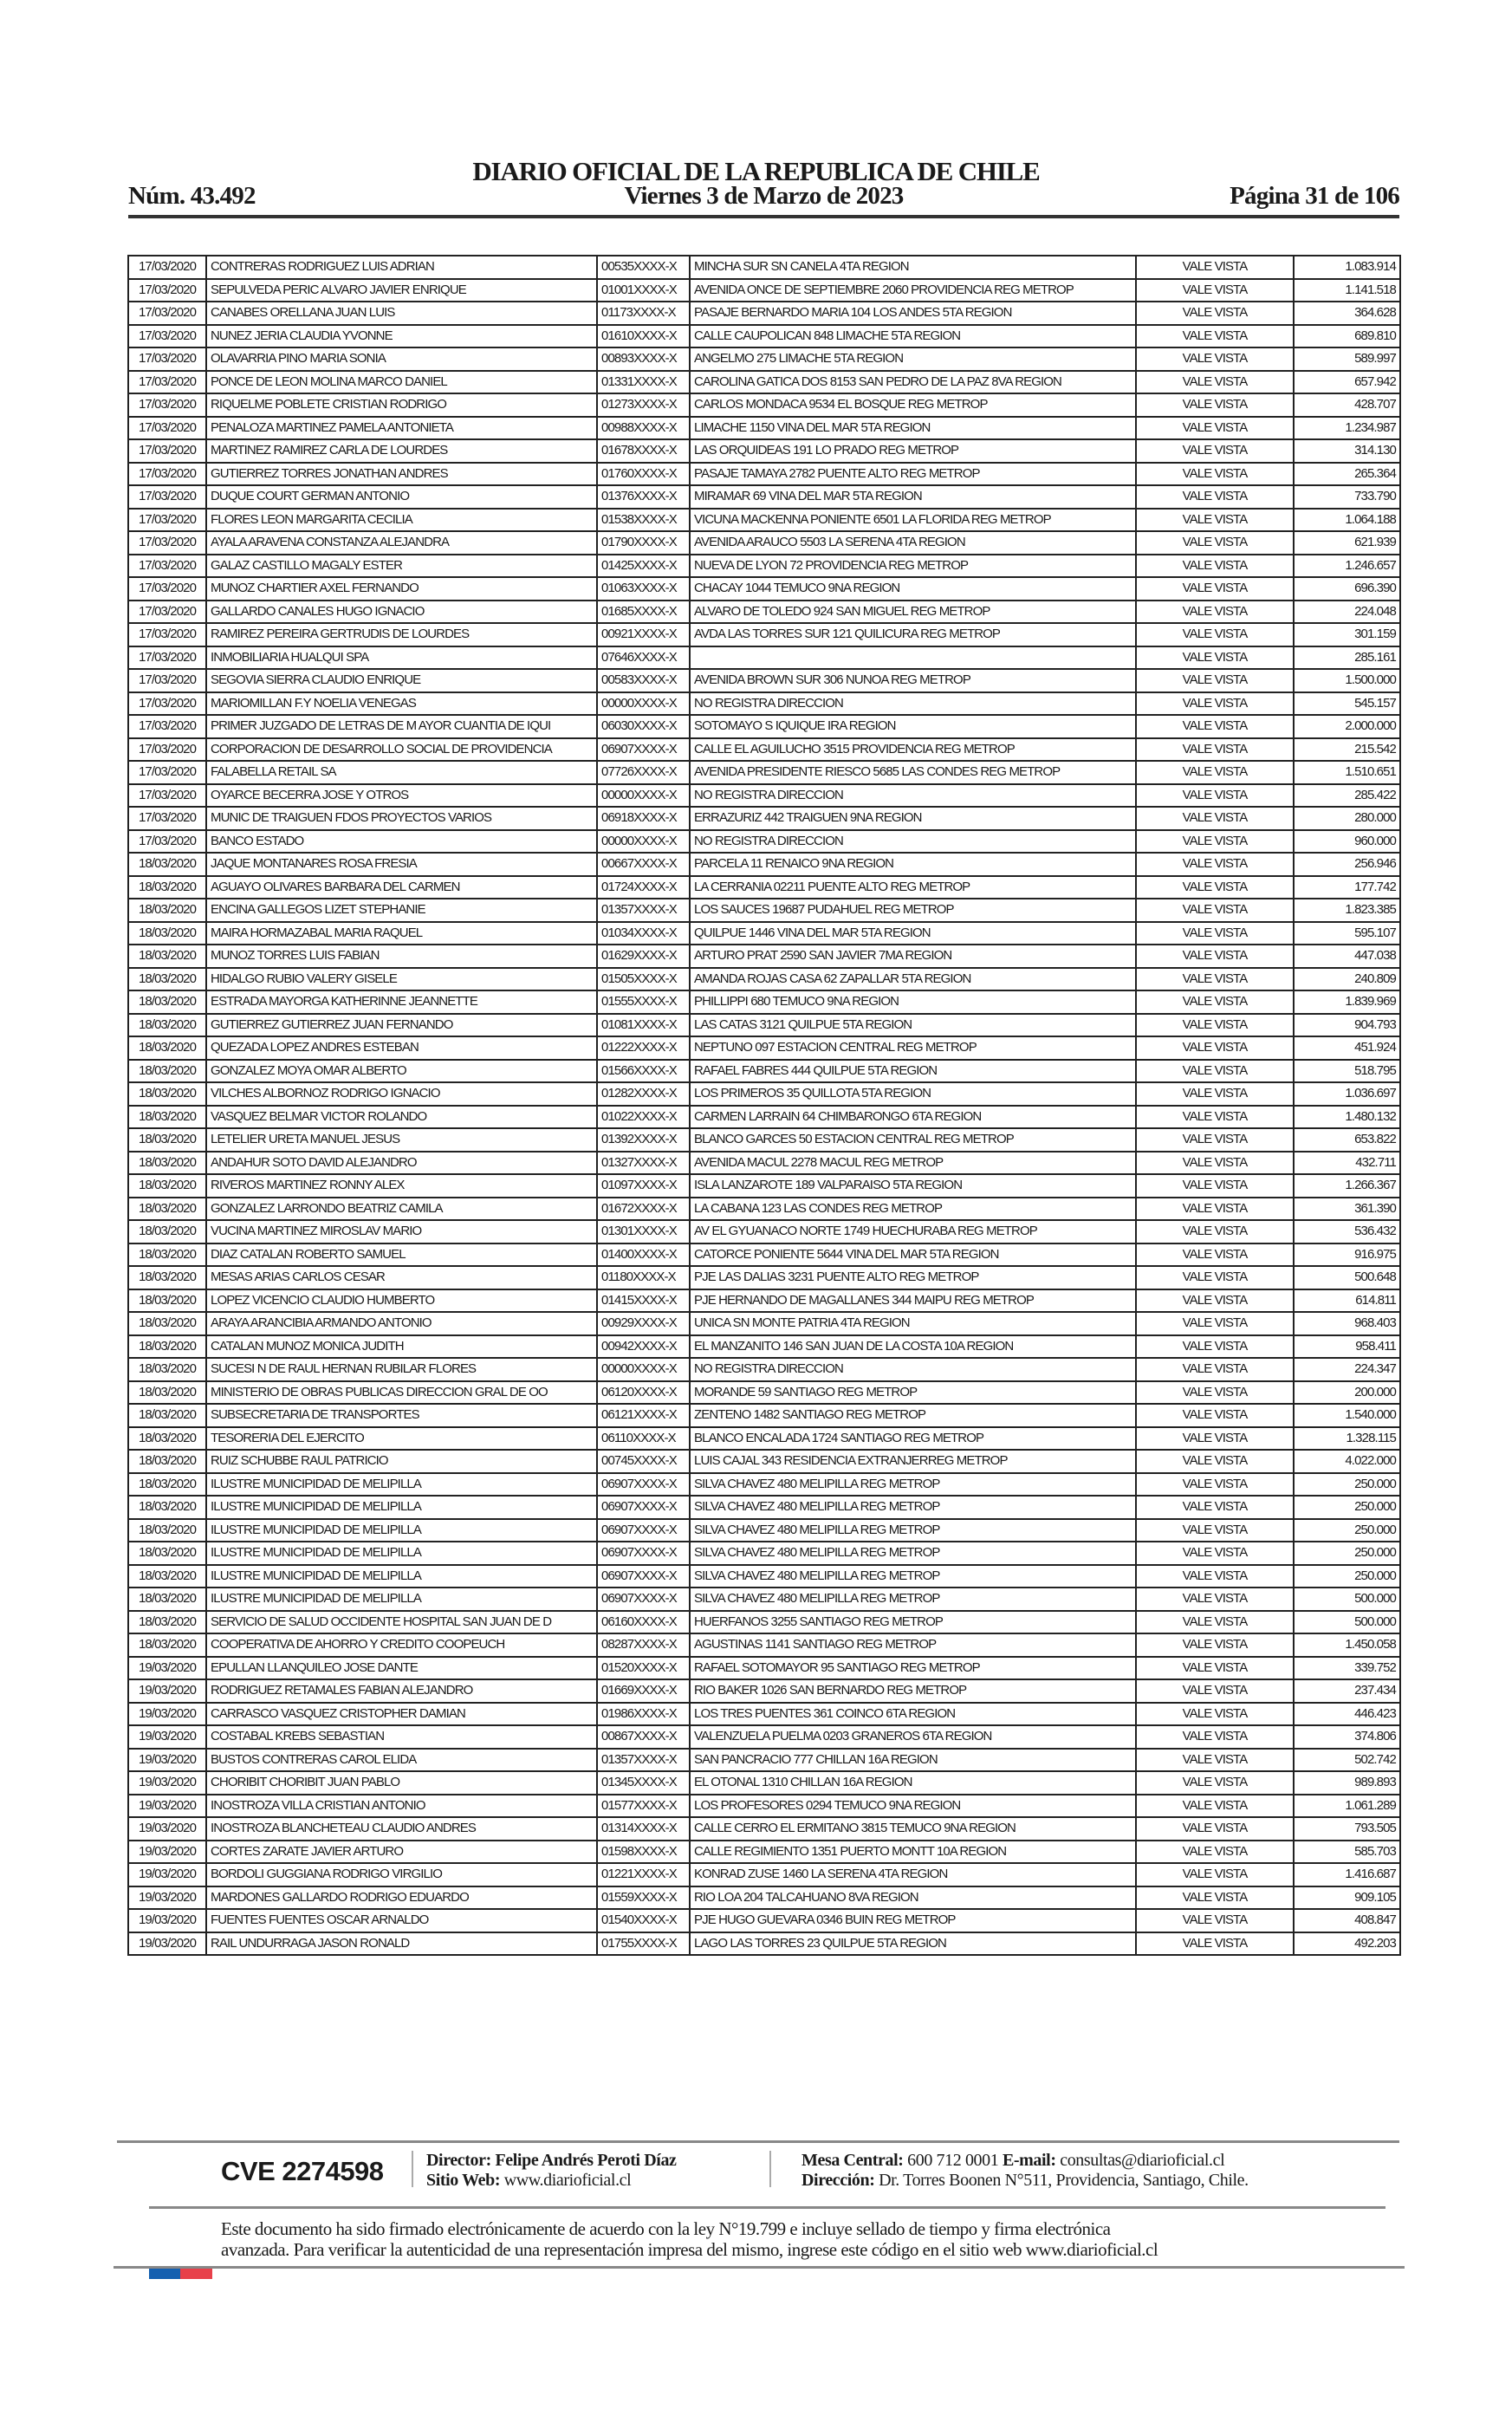 The width and height of the screenshot is (1512, 2422). Describe the element at coordinates (913, 1415) in the screenshot. I see `address-cell: ZENTENO 1482 SANTIAGO REG METROP` at that location.